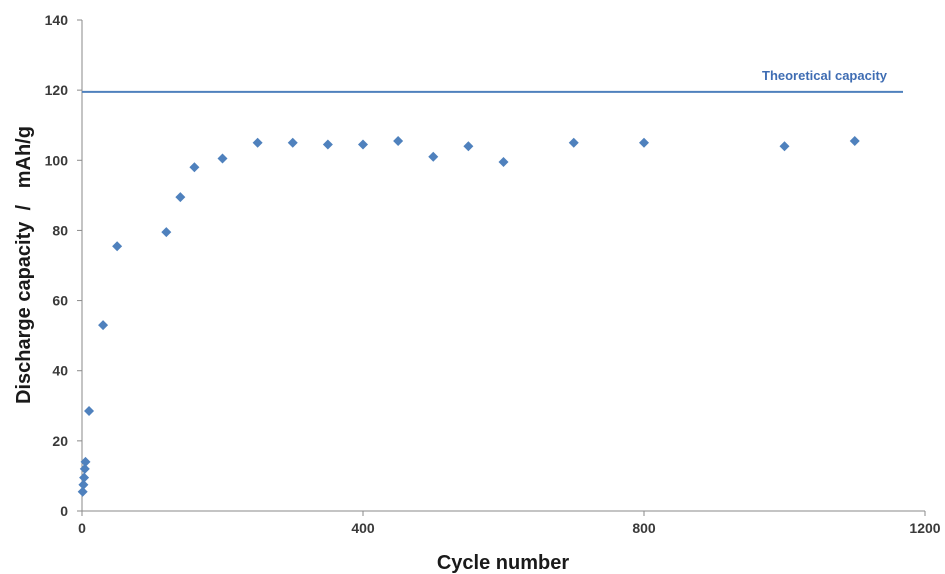 The height and width of the screenshot is (574, 945). Describe the element at coordinates (60, 301) in the screenshot. I see `y-tick-label: 60` at that location.